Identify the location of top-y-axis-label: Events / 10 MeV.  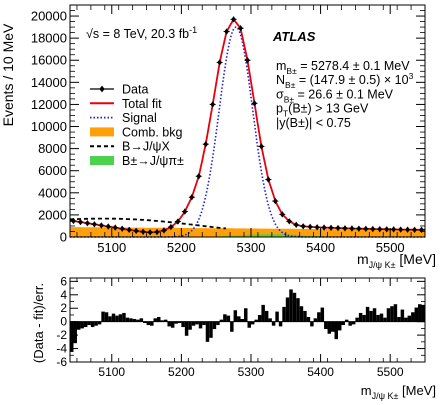
(8, 74).